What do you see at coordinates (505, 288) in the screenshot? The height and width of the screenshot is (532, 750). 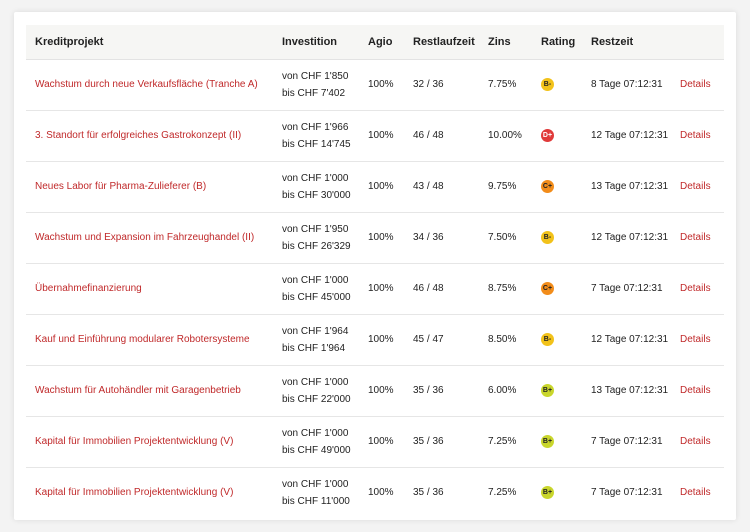 I see `rate-value: 8.75%` at bounding box center [505, 288].